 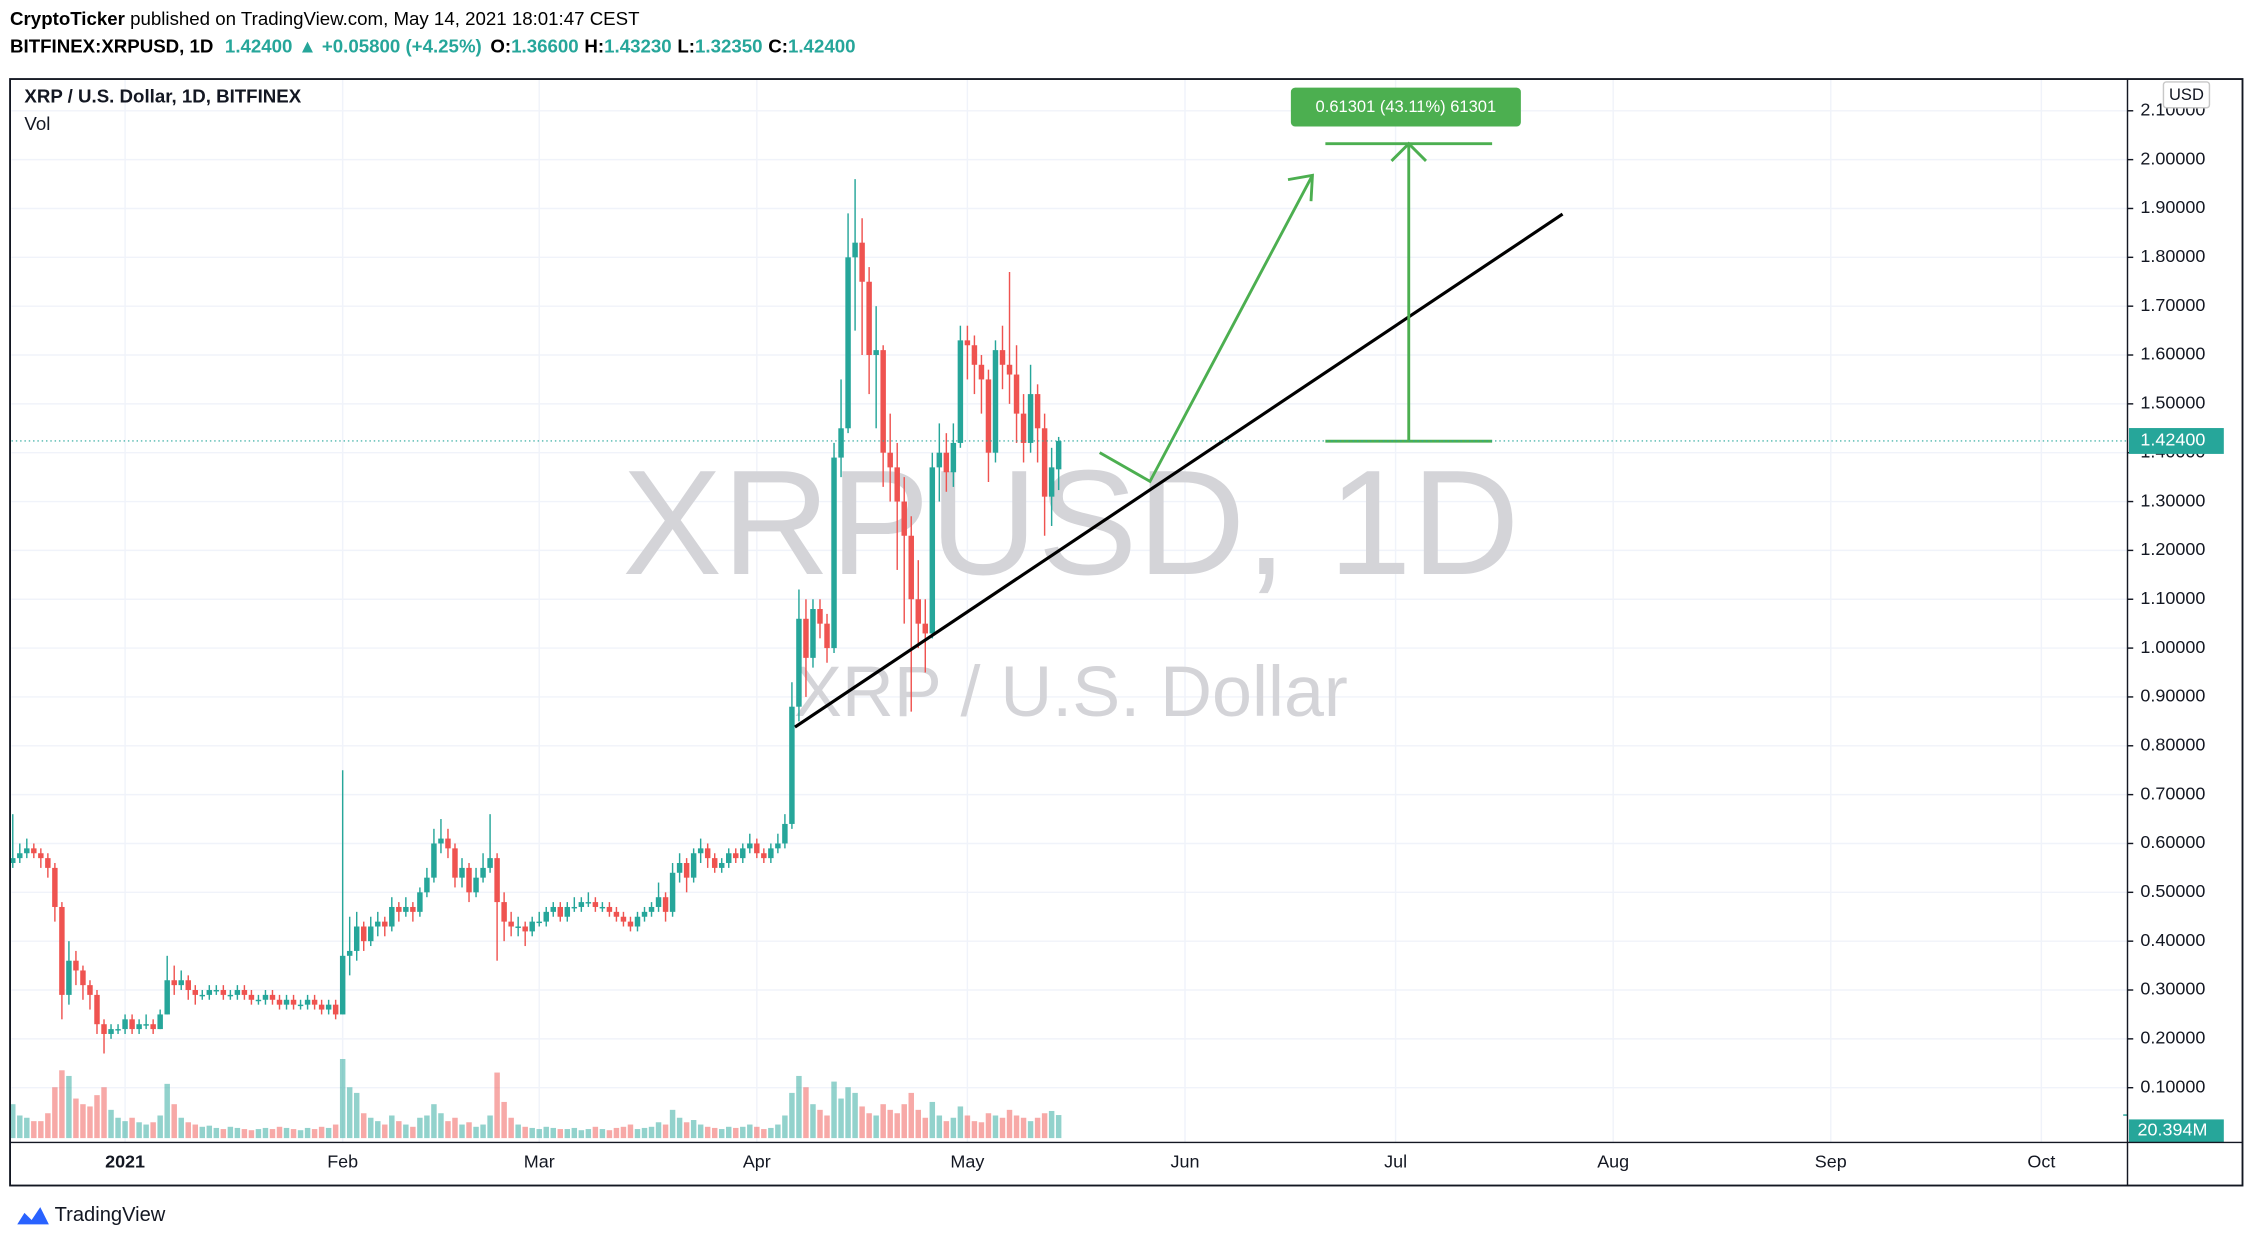 I want to click on ohlc-label: L:, so click(x=686, y=45).